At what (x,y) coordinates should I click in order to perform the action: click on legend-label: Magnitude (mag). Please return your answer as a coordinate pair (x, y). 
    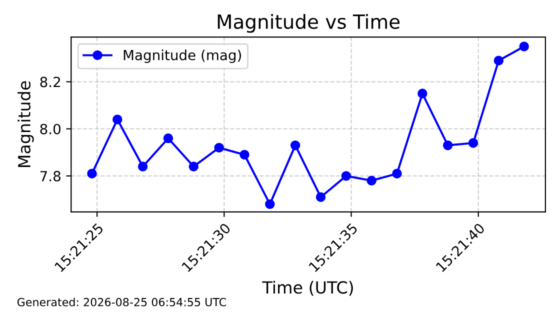
    Looking at the image, I should click on (183, 56).